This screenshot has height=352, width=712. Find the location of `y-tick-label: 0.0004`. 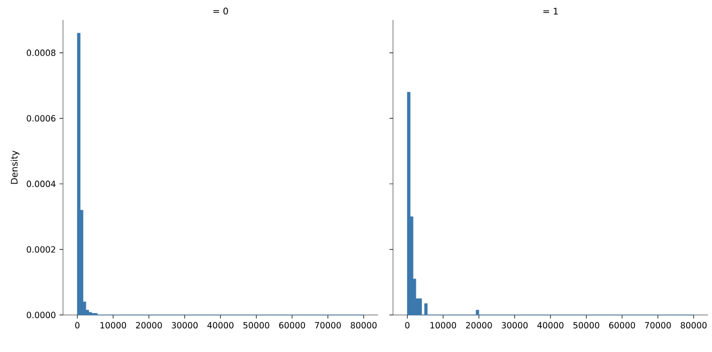

y-tick-label: 0.0004 is located at coordinates (41, 184).